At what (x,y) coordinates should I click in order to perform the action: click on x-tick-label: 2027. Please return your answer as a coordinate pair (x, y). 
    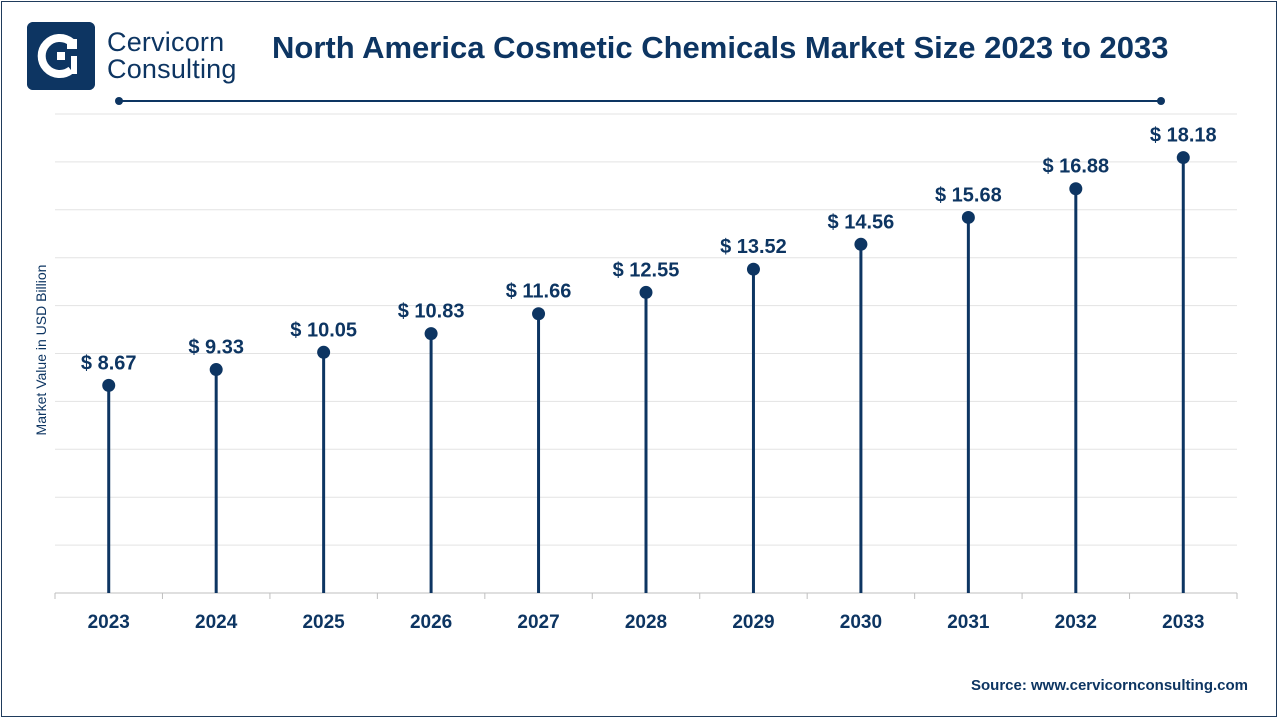
    Looking at the image, I should click on (538, 622).